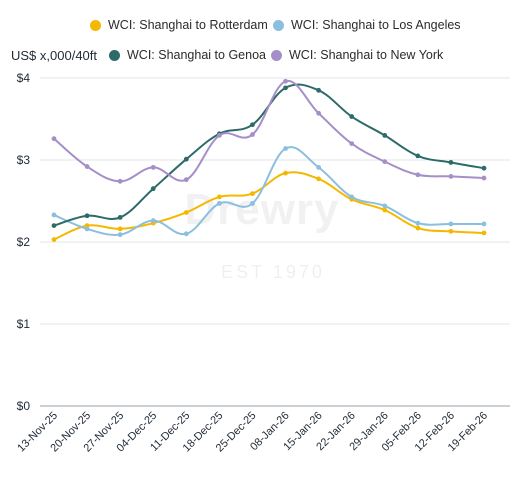  I want to click on y-tick-label: $3, so click(24, 160).